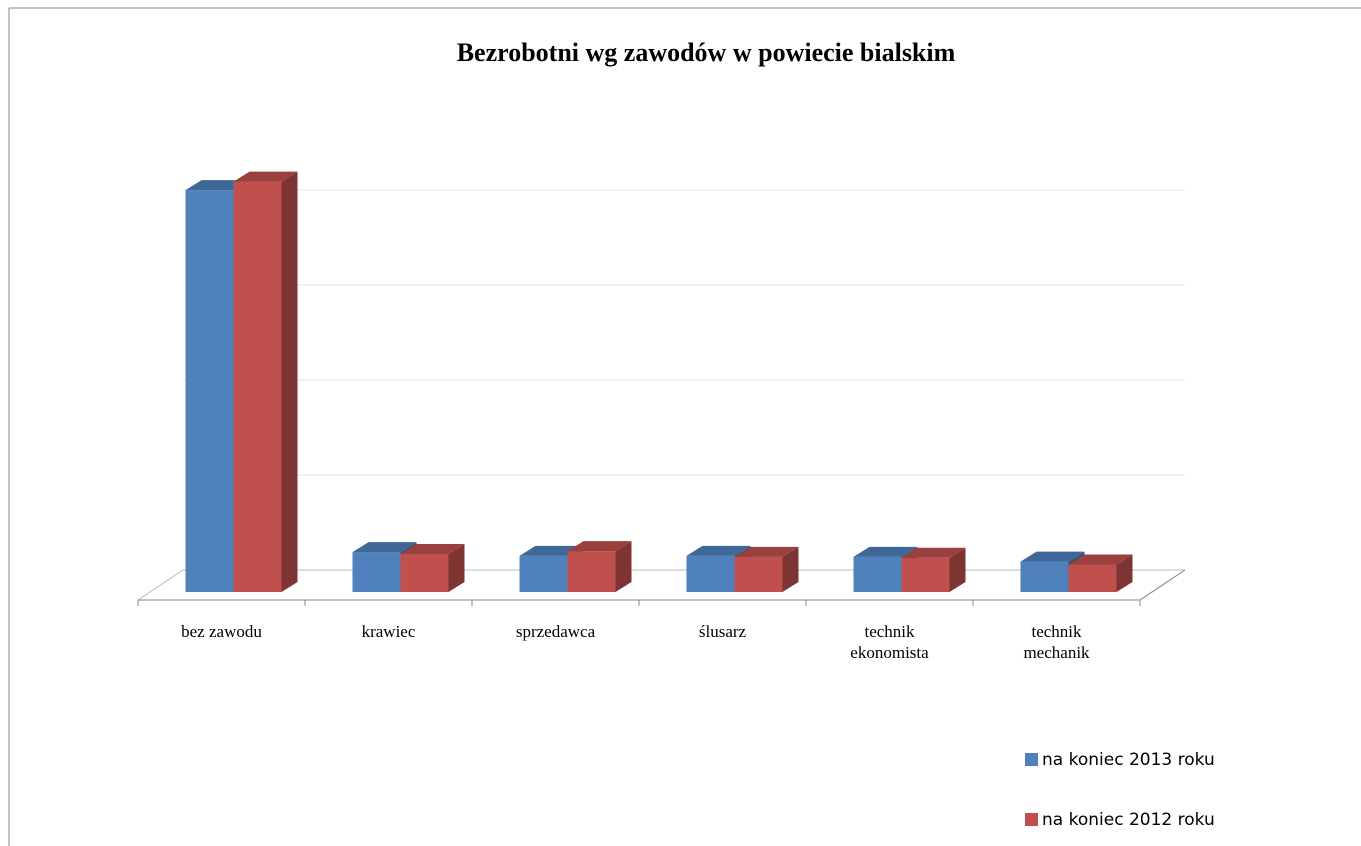  Describe the element at coordinates (723, 631) in the screenshot. I see `x-tick-label: ślusarz` at that location.